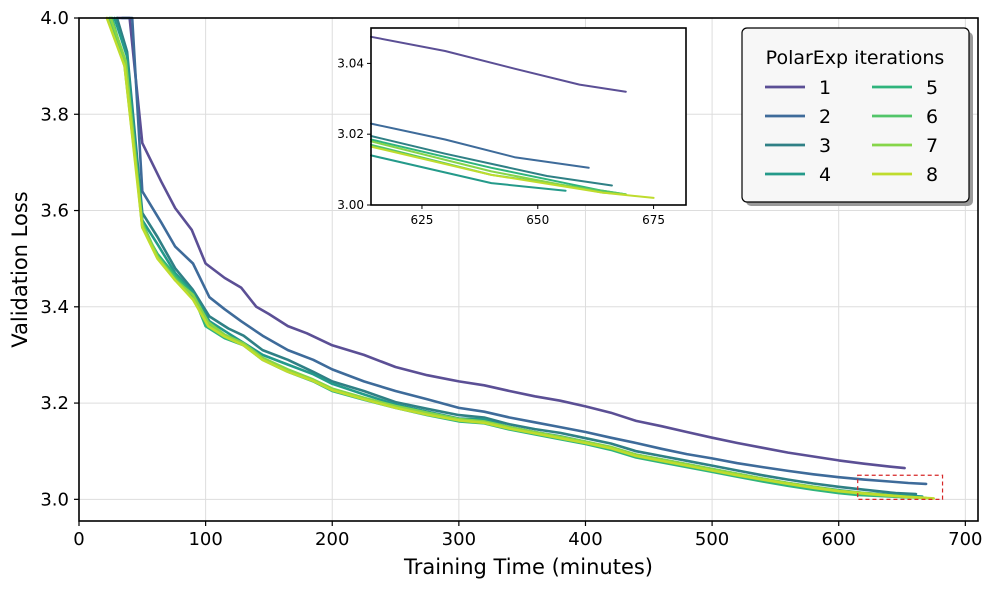 This screenshot has width=997, height=589. I want to click on x-axis-label: Training Time (minutes), so click(528, 567).